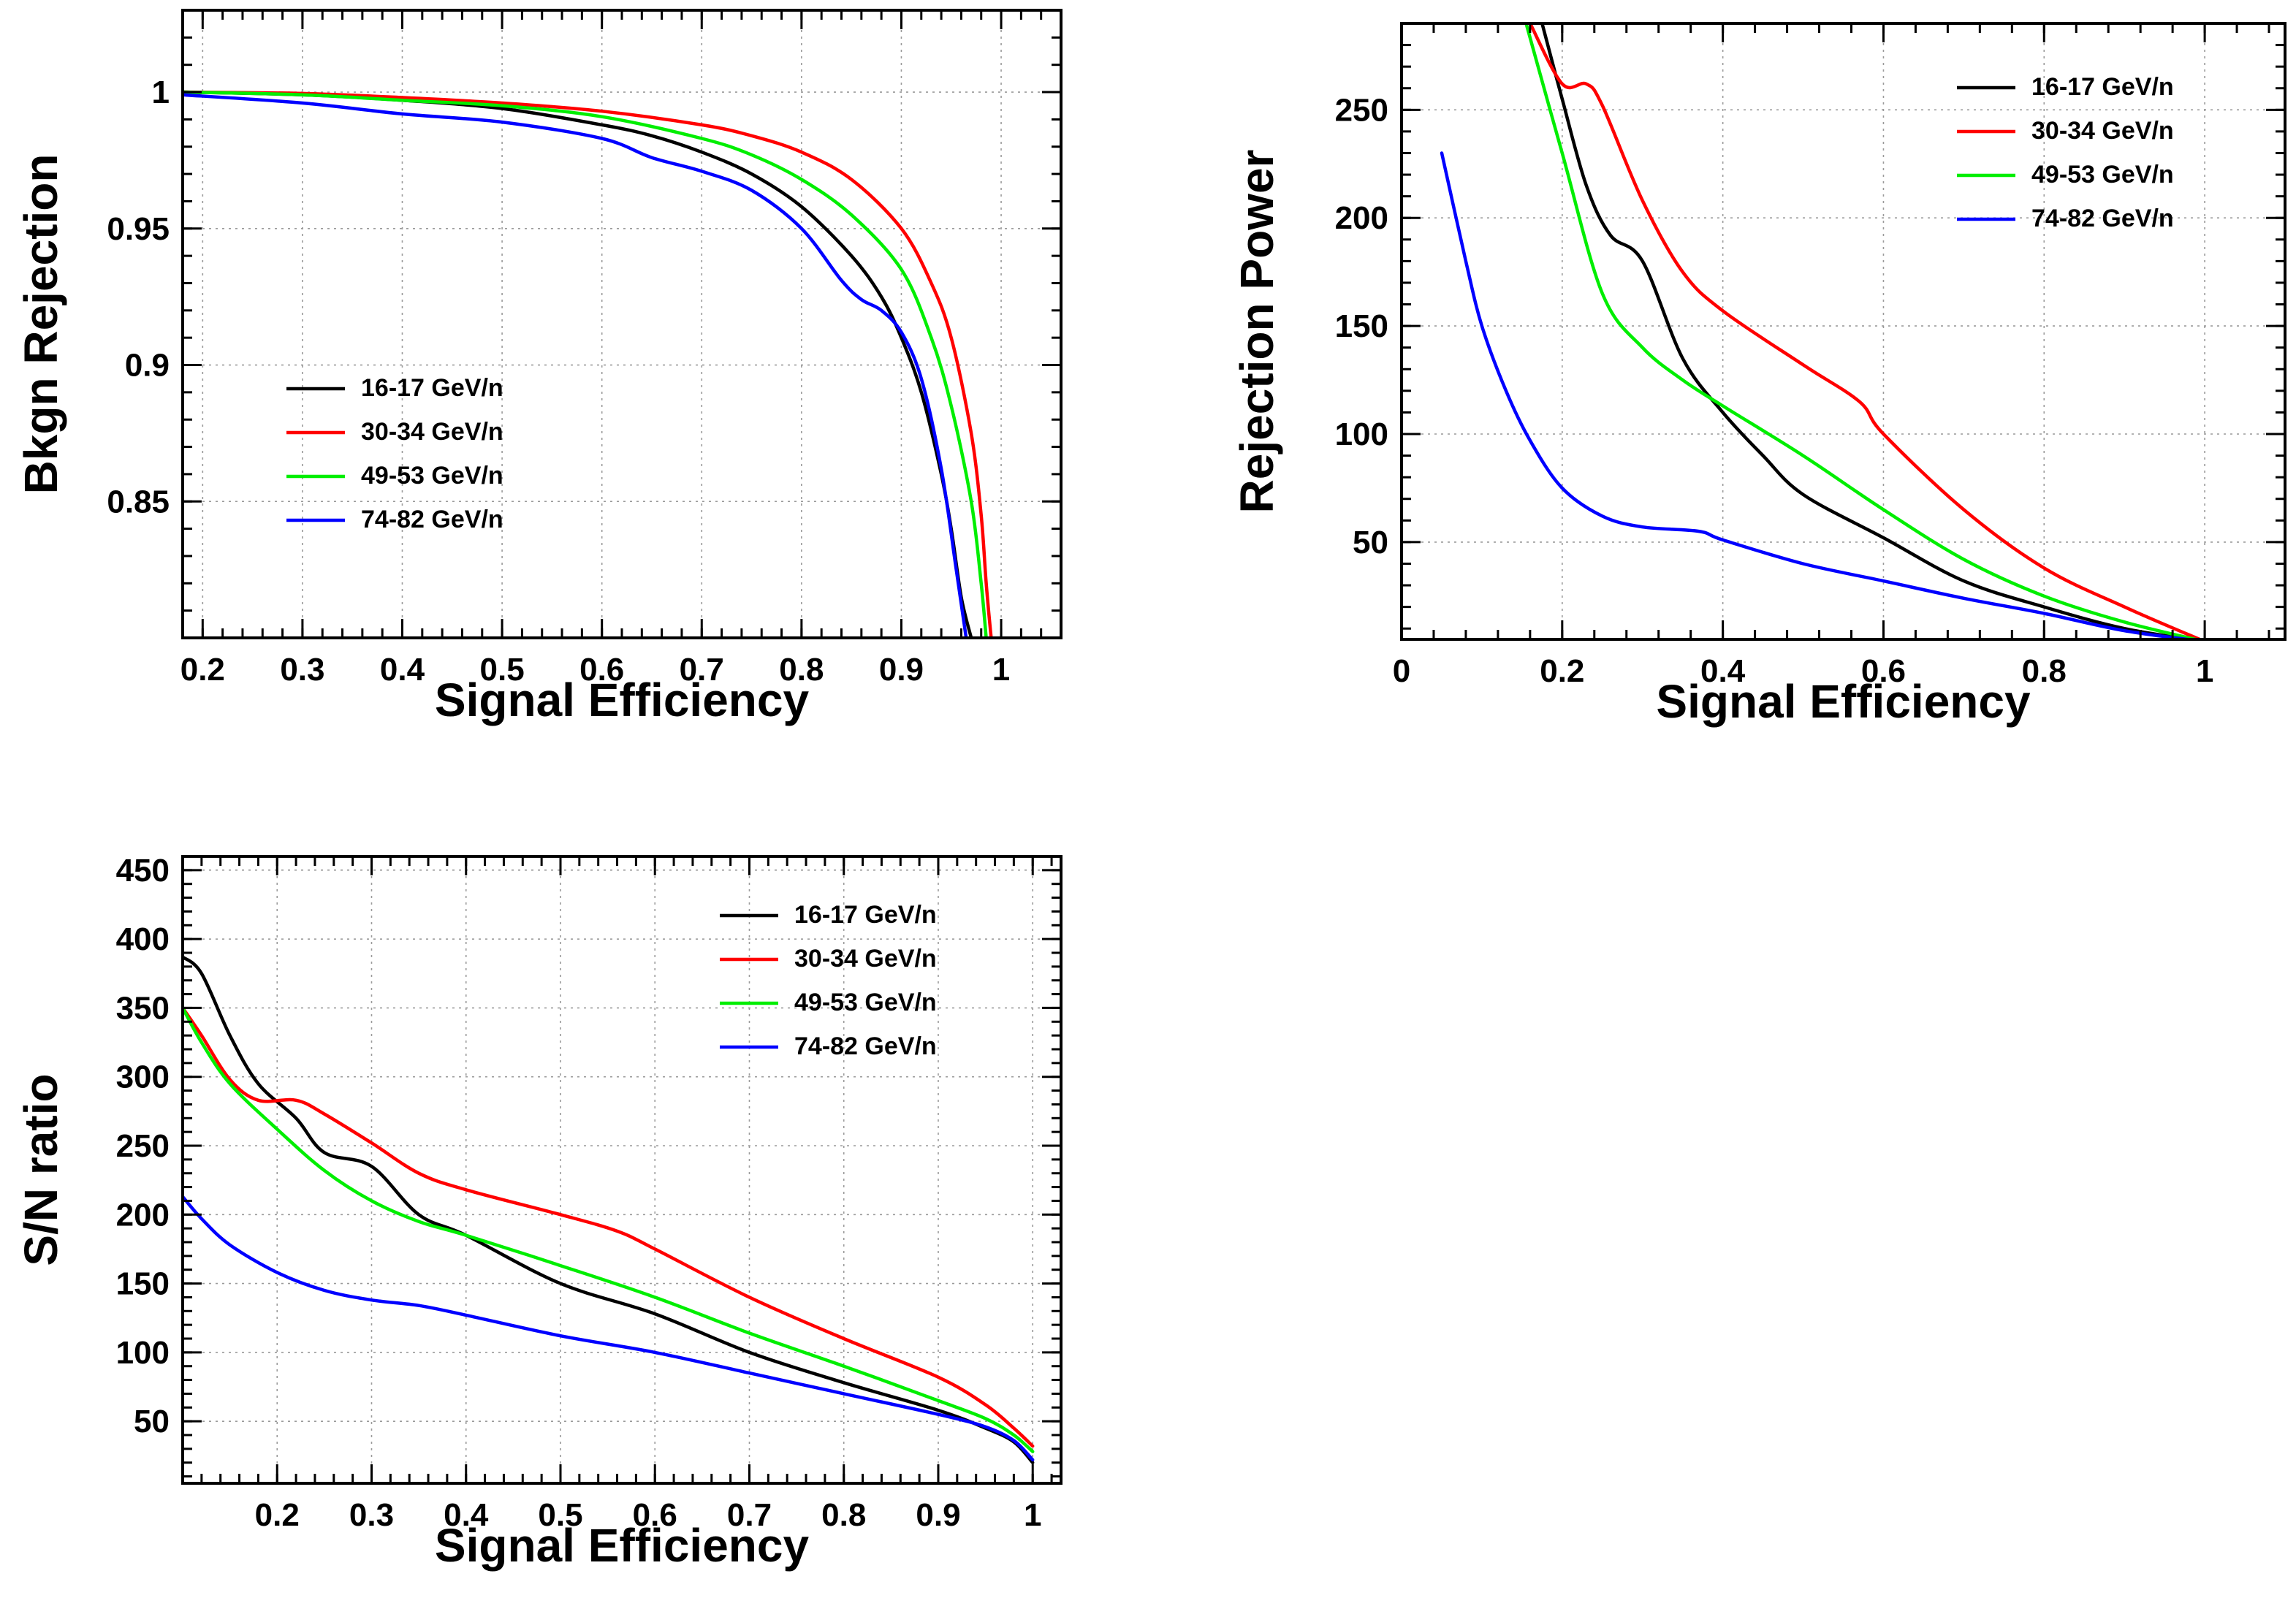 The width and height of the screenshot is (2296, 1598). Describe the element at coordinates (41, 324) in the screenshot. I see `y-axis-title: Bkgn Rejection` at that location.